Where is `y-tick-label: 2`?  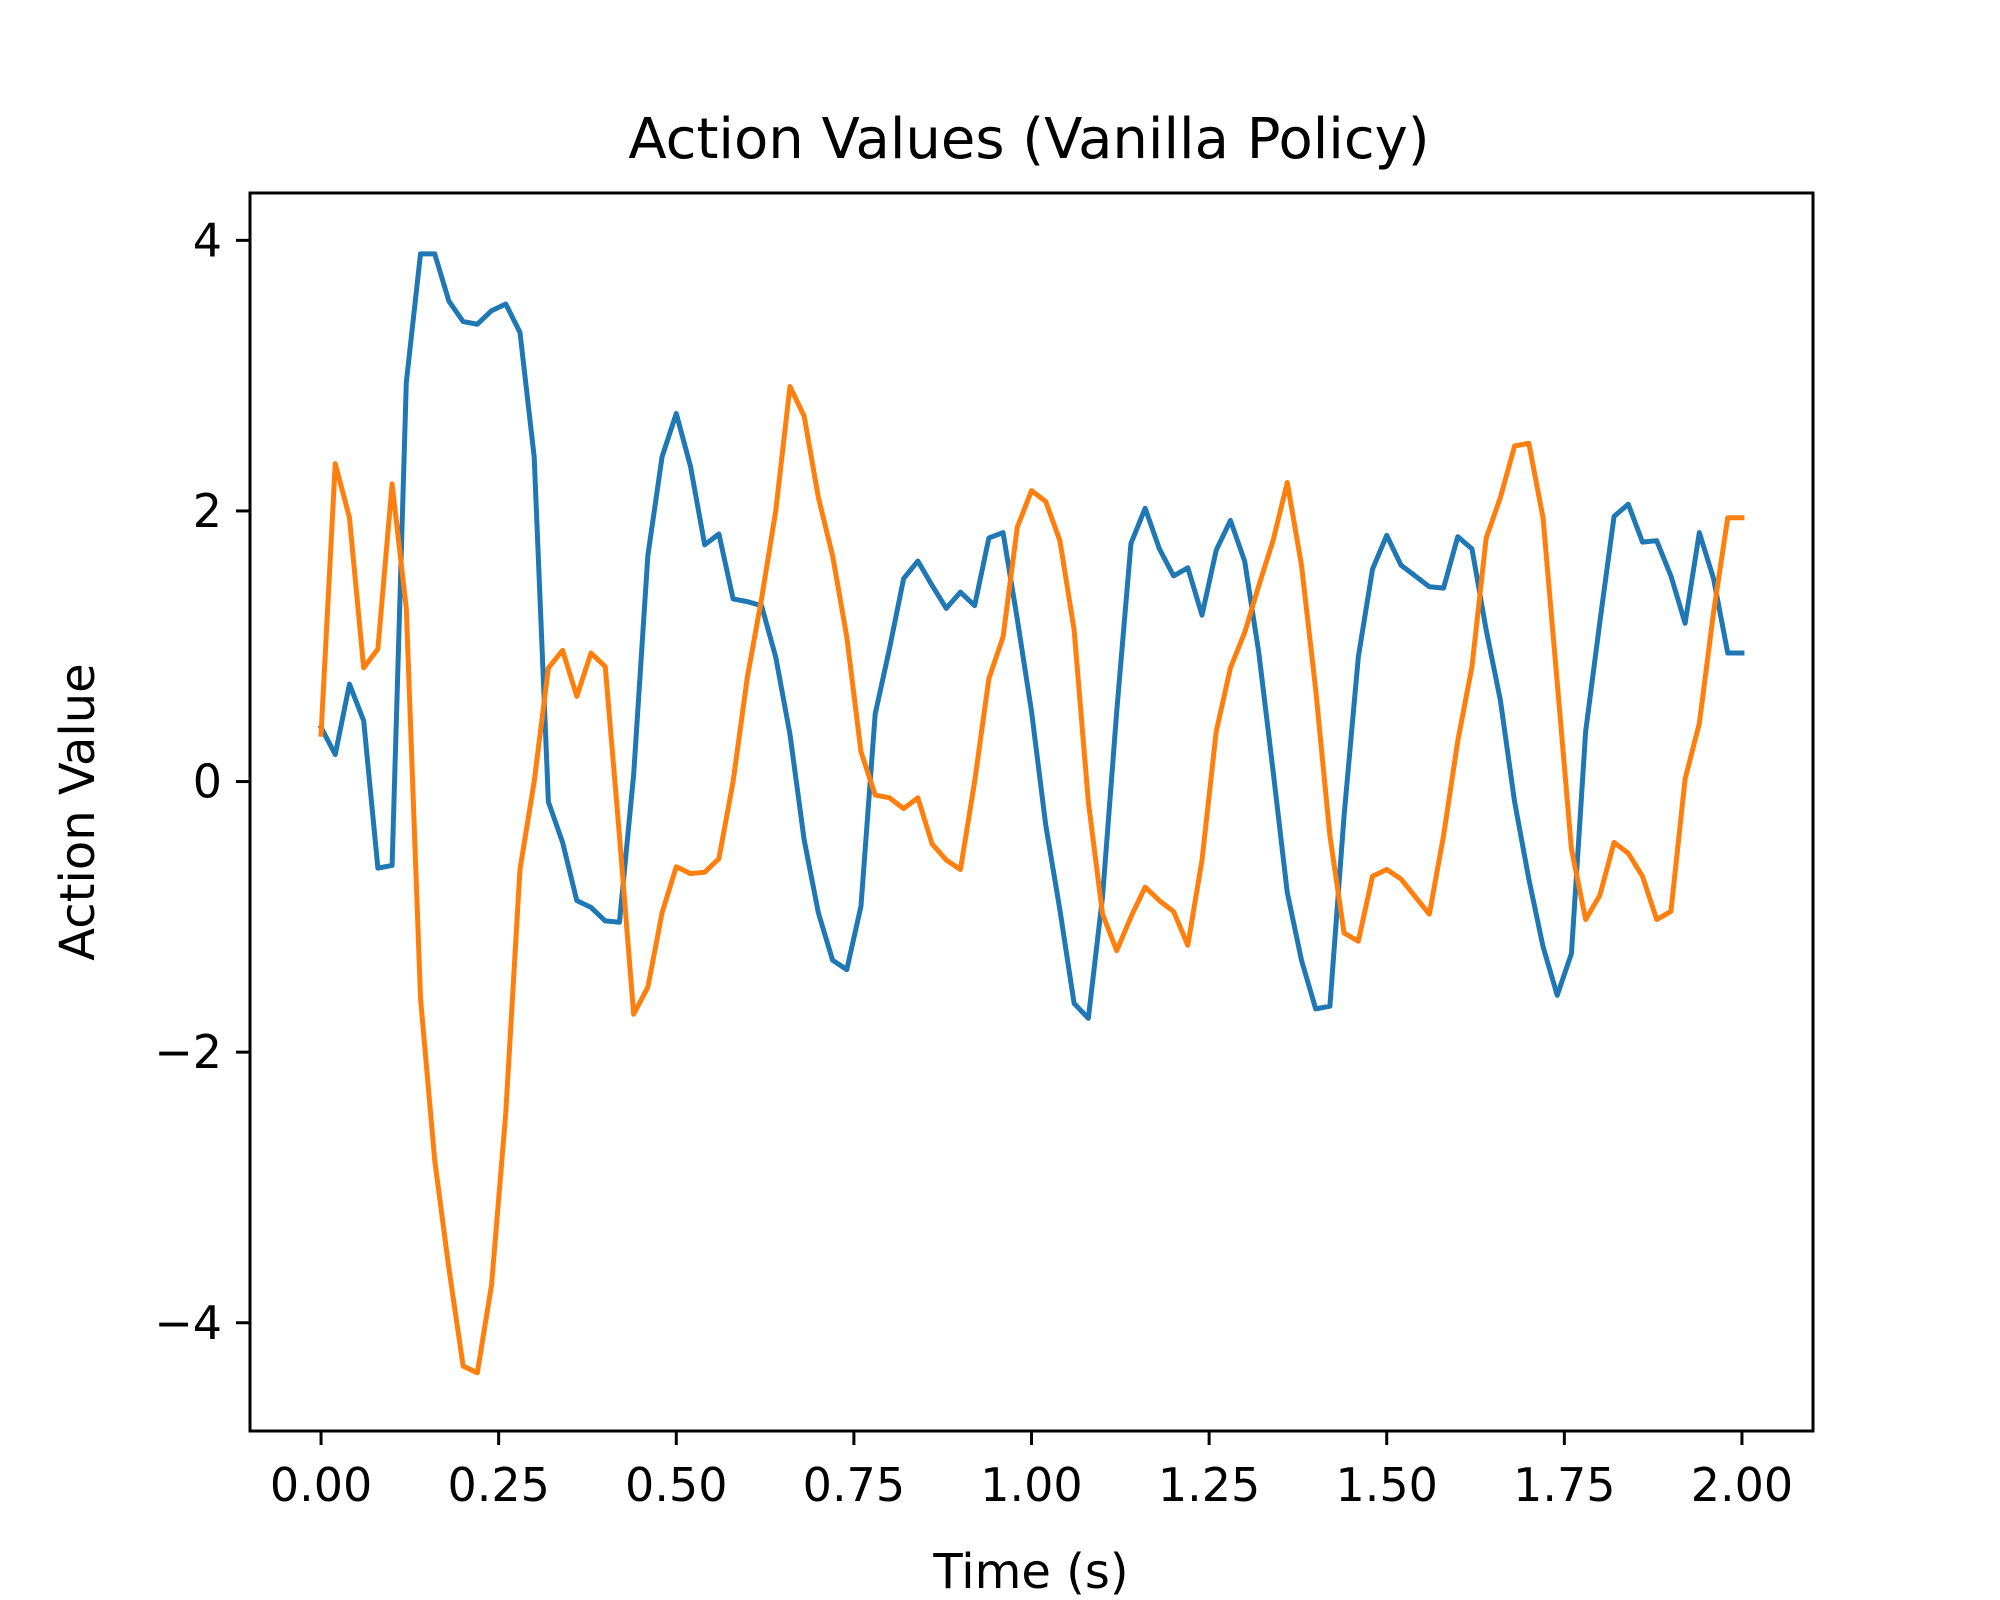 y-tick-label: 2 is located at coordinates (207, 511).